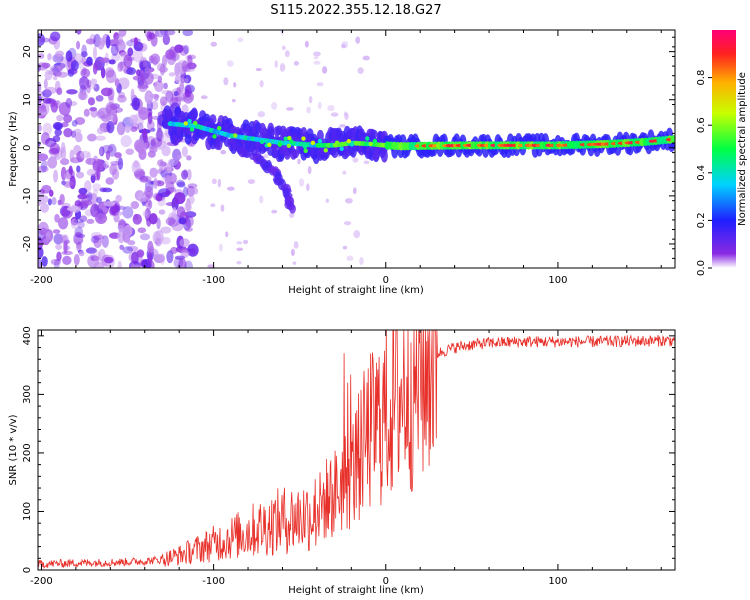 The image size is (750, 600). Describe the element at coordinates (27, 51) in the screenshot. I see `spectrogram-ytick-label: 20` at that location.